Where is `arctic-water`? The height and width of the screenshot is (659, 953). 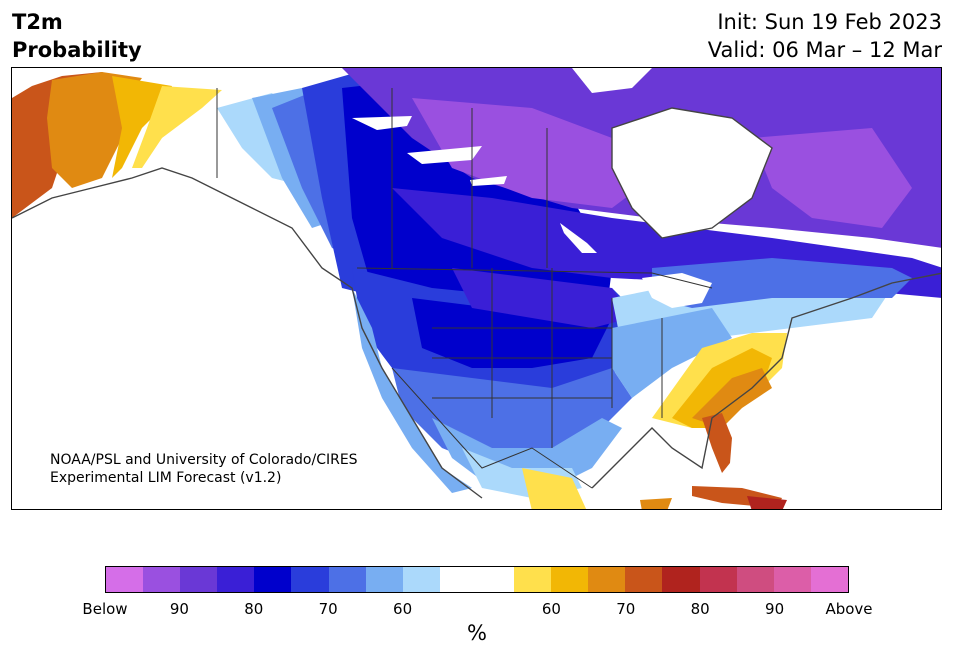
arctic-water is located at coordinates (612, 80).